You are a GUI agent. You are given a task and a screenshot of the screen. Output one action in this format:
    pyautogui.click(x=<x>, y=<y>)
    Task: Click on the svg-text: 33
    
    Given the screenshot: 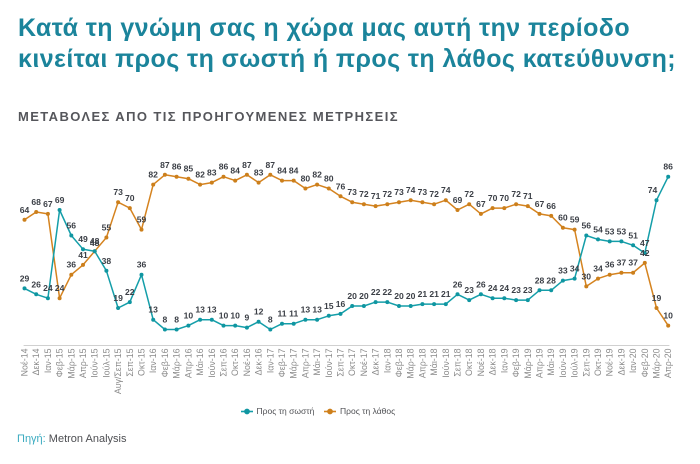 What is the action you would take?
    pyautogui.click(x=563, y=271)
    